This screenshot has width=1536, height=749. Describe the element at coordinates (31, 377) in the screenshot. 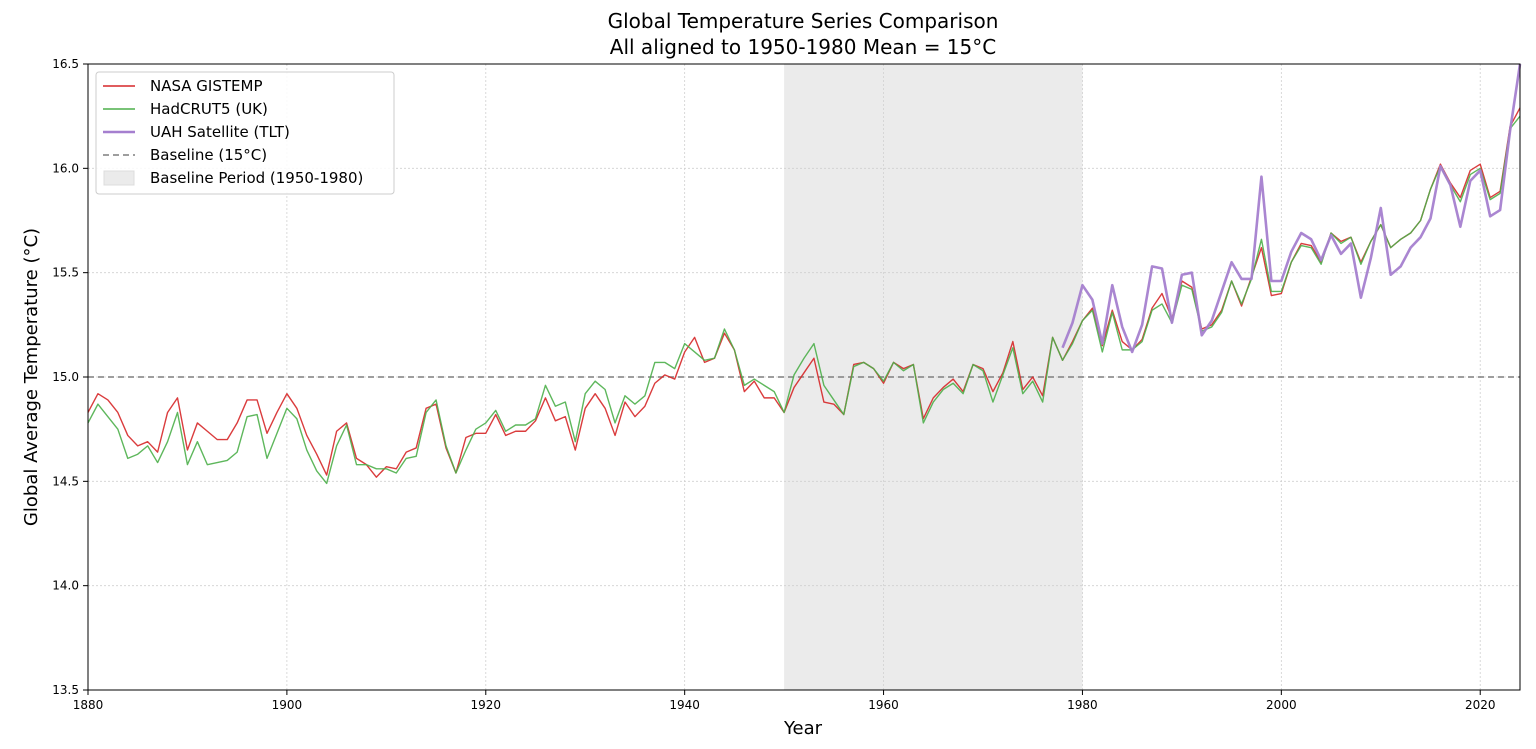

I see `y-axis-label: Global Average Temperature (°C)` at that location.